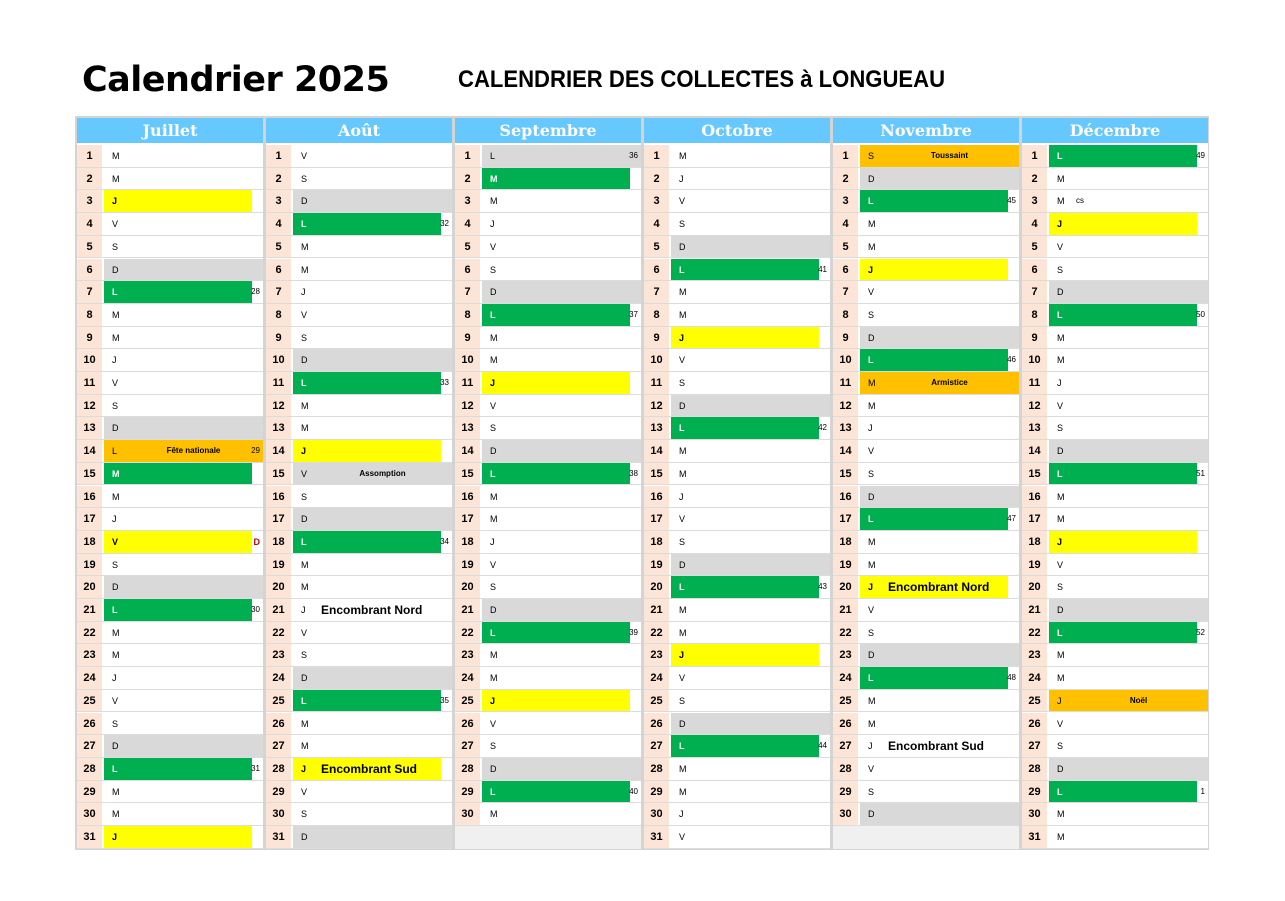 Image resolution: width=1285 pixels, height=901 pixels. Describe the element at coordinates (170, 406) in the screenshot. I see `day-row: 12 S` at that location.